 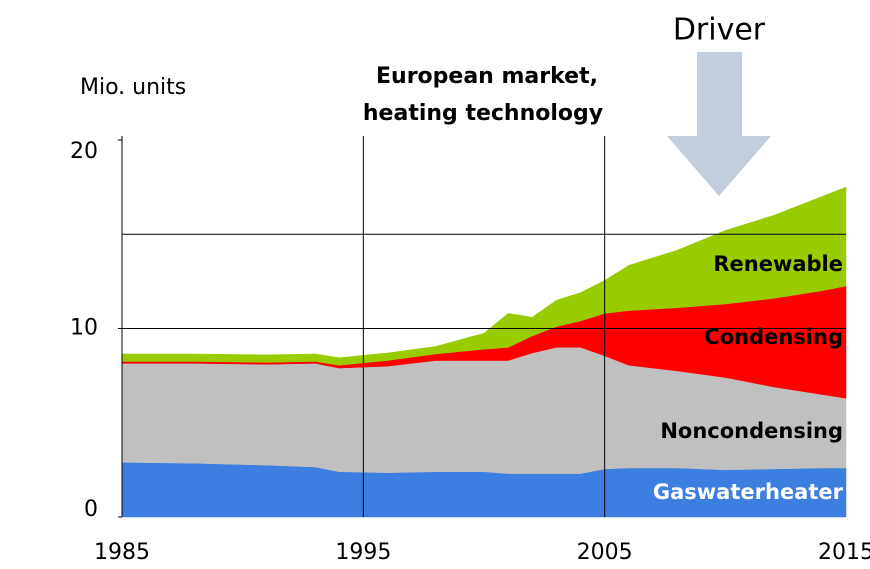 What do you see at coordinates (778, 264) in the screenshot?
I see `series-label: Renewable` at bounding box center [778, 264].